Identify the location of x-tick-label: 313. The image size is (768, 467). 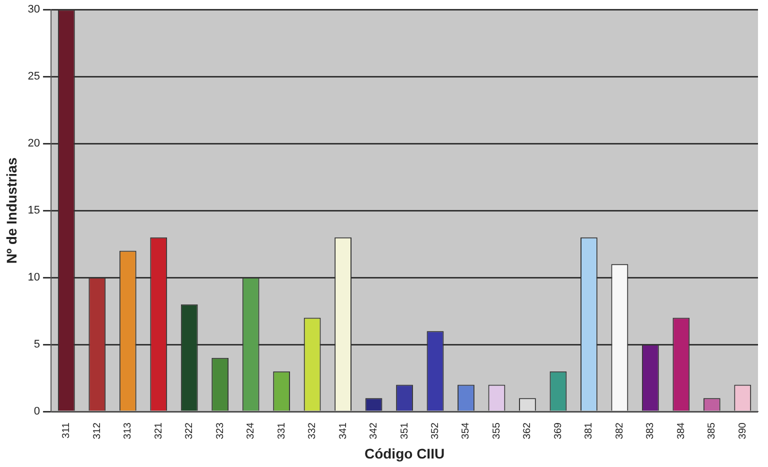
(128, 431).